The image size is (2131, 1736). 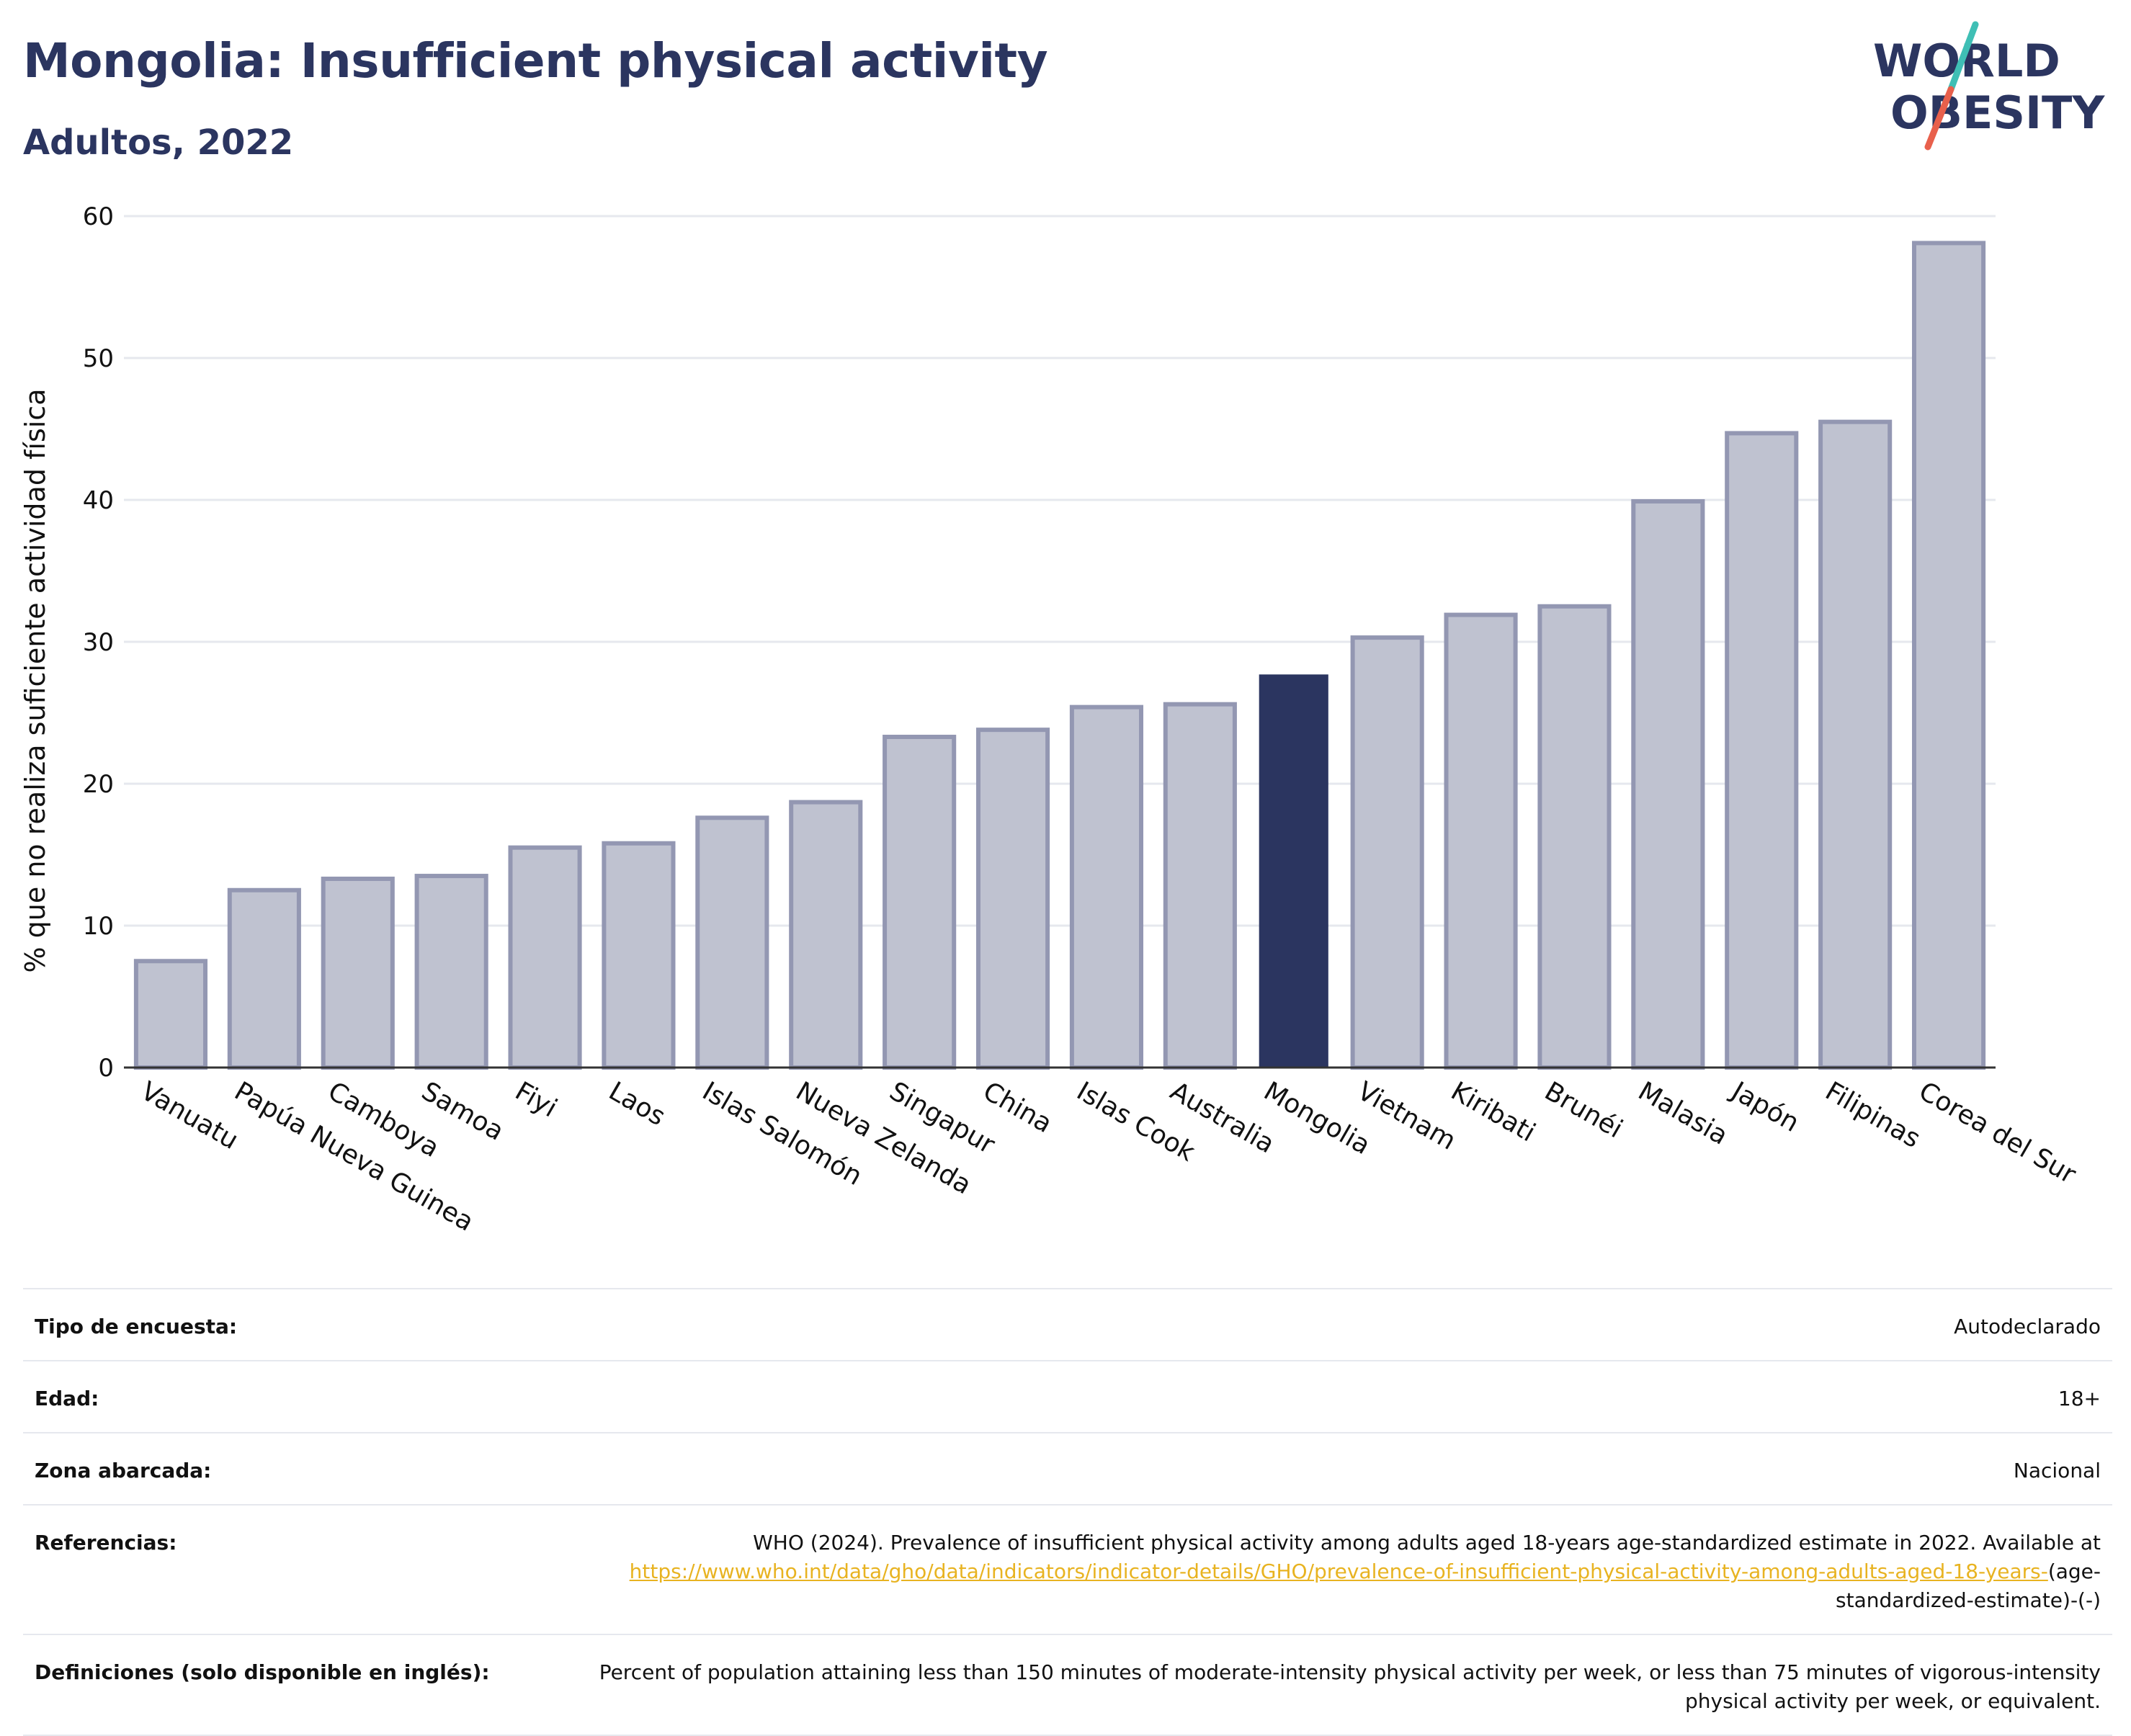 I want to click on detail-value: Autodeclarado, so click(x=2028, y=1326).